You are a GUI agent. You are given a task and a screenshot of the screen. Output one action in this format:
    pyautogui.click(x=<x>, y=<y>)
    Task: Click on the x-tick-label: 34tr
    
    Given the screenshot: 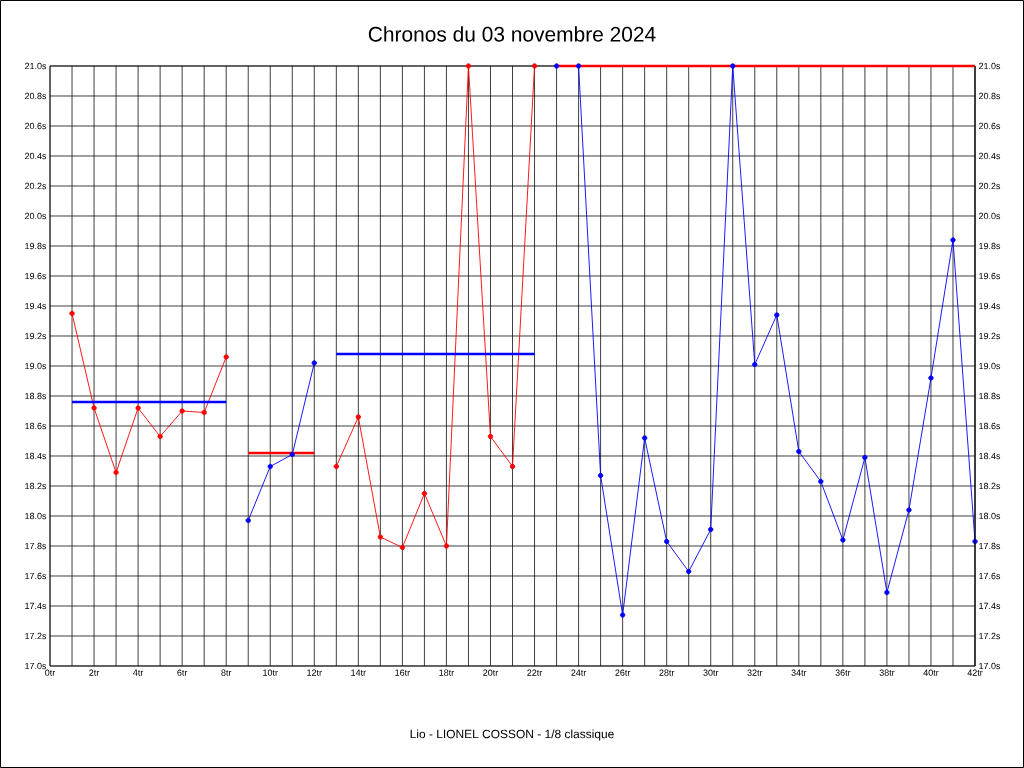 What is the action you would take?
    pyautogui.click(x=799, y=672)
    